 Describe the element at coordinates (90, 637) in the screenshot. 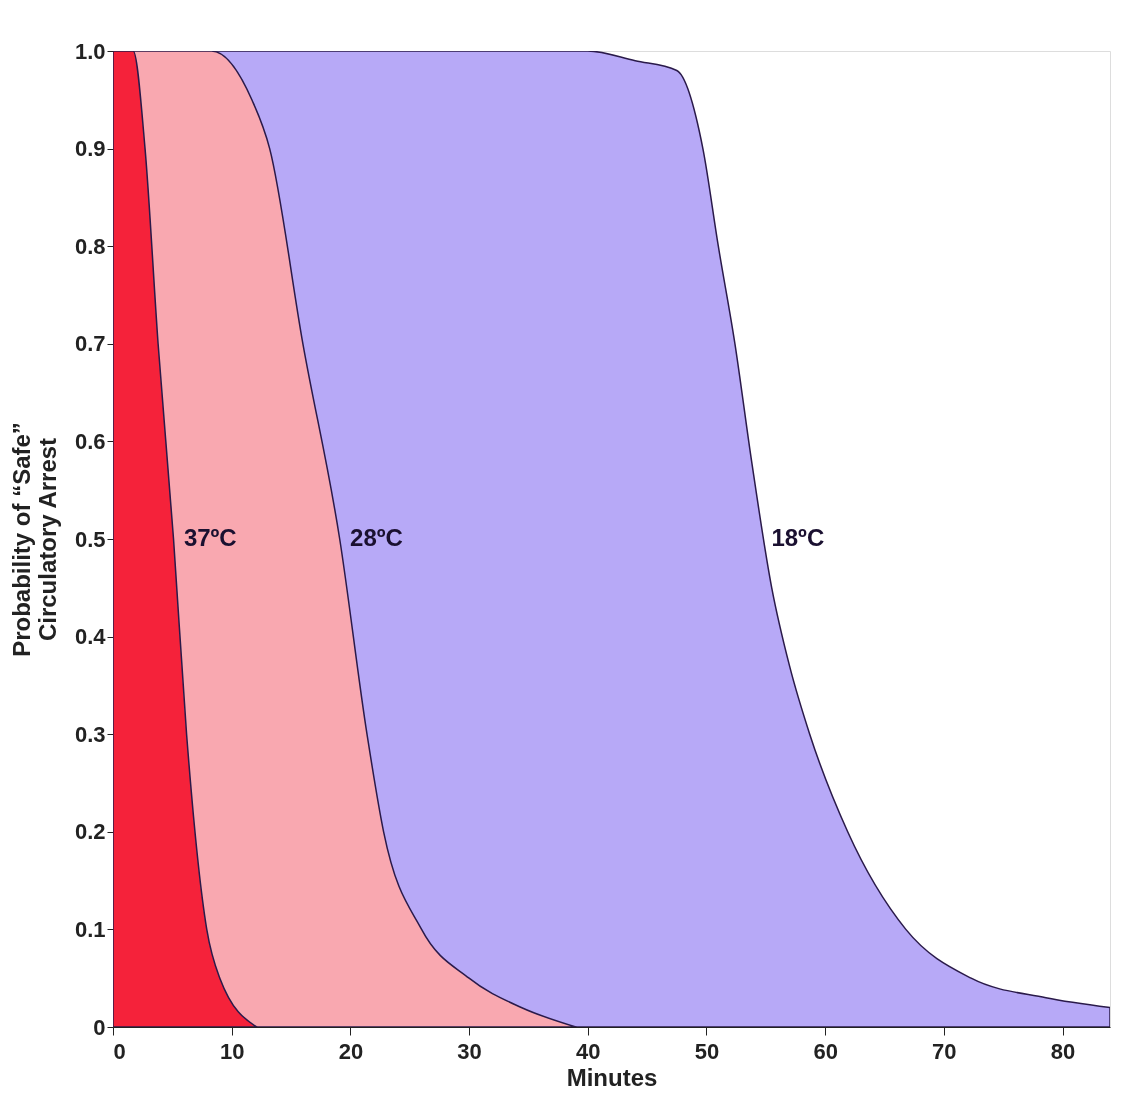

I see `y-tick-label: 0.4` at that location.